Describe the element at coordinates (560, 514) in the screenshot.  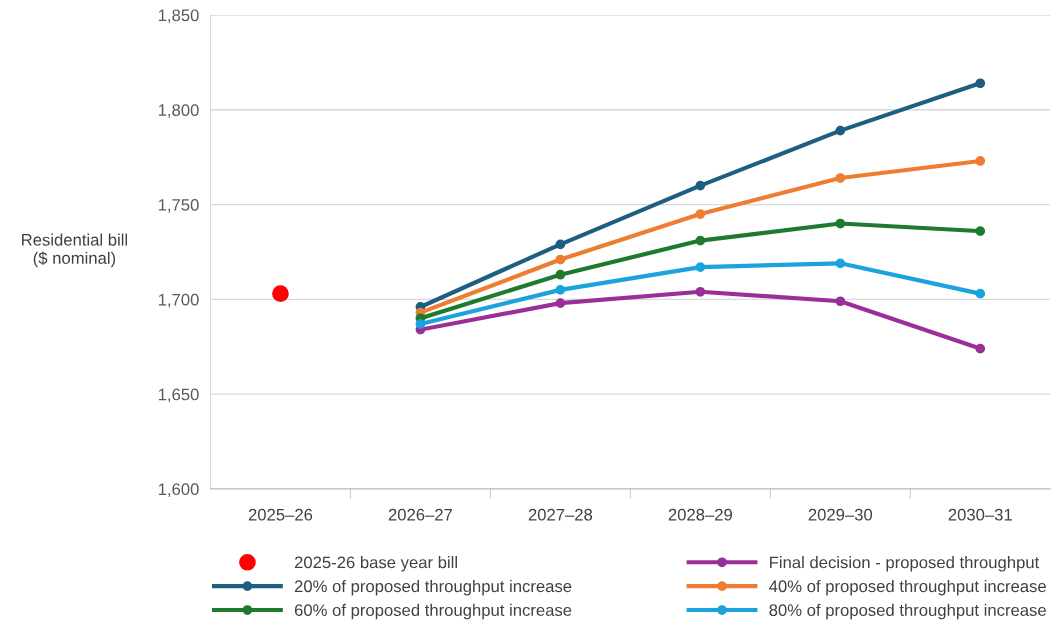
I see `x-tick-label: 2027–28` at that location.